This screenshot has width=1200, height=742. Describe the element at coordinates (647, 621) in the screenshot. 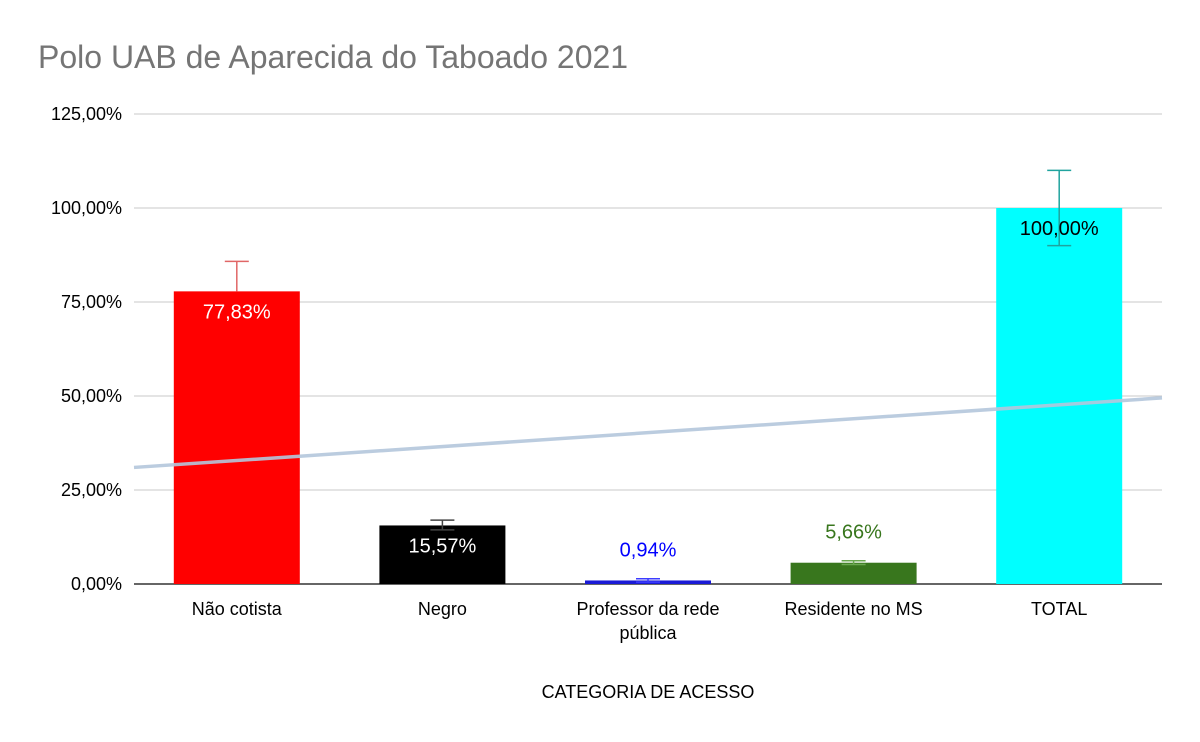

I see `x-tick-label: Professor da rede pública` at that location.